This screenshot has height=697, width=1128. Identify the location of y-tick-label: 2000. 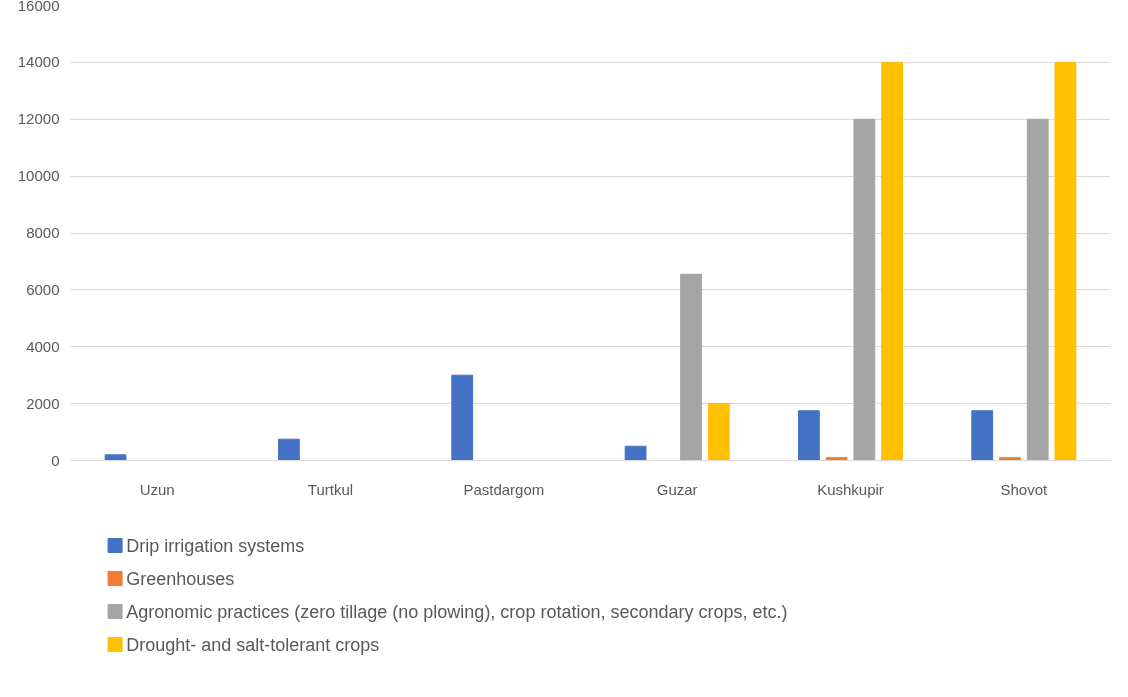
(43, 403).